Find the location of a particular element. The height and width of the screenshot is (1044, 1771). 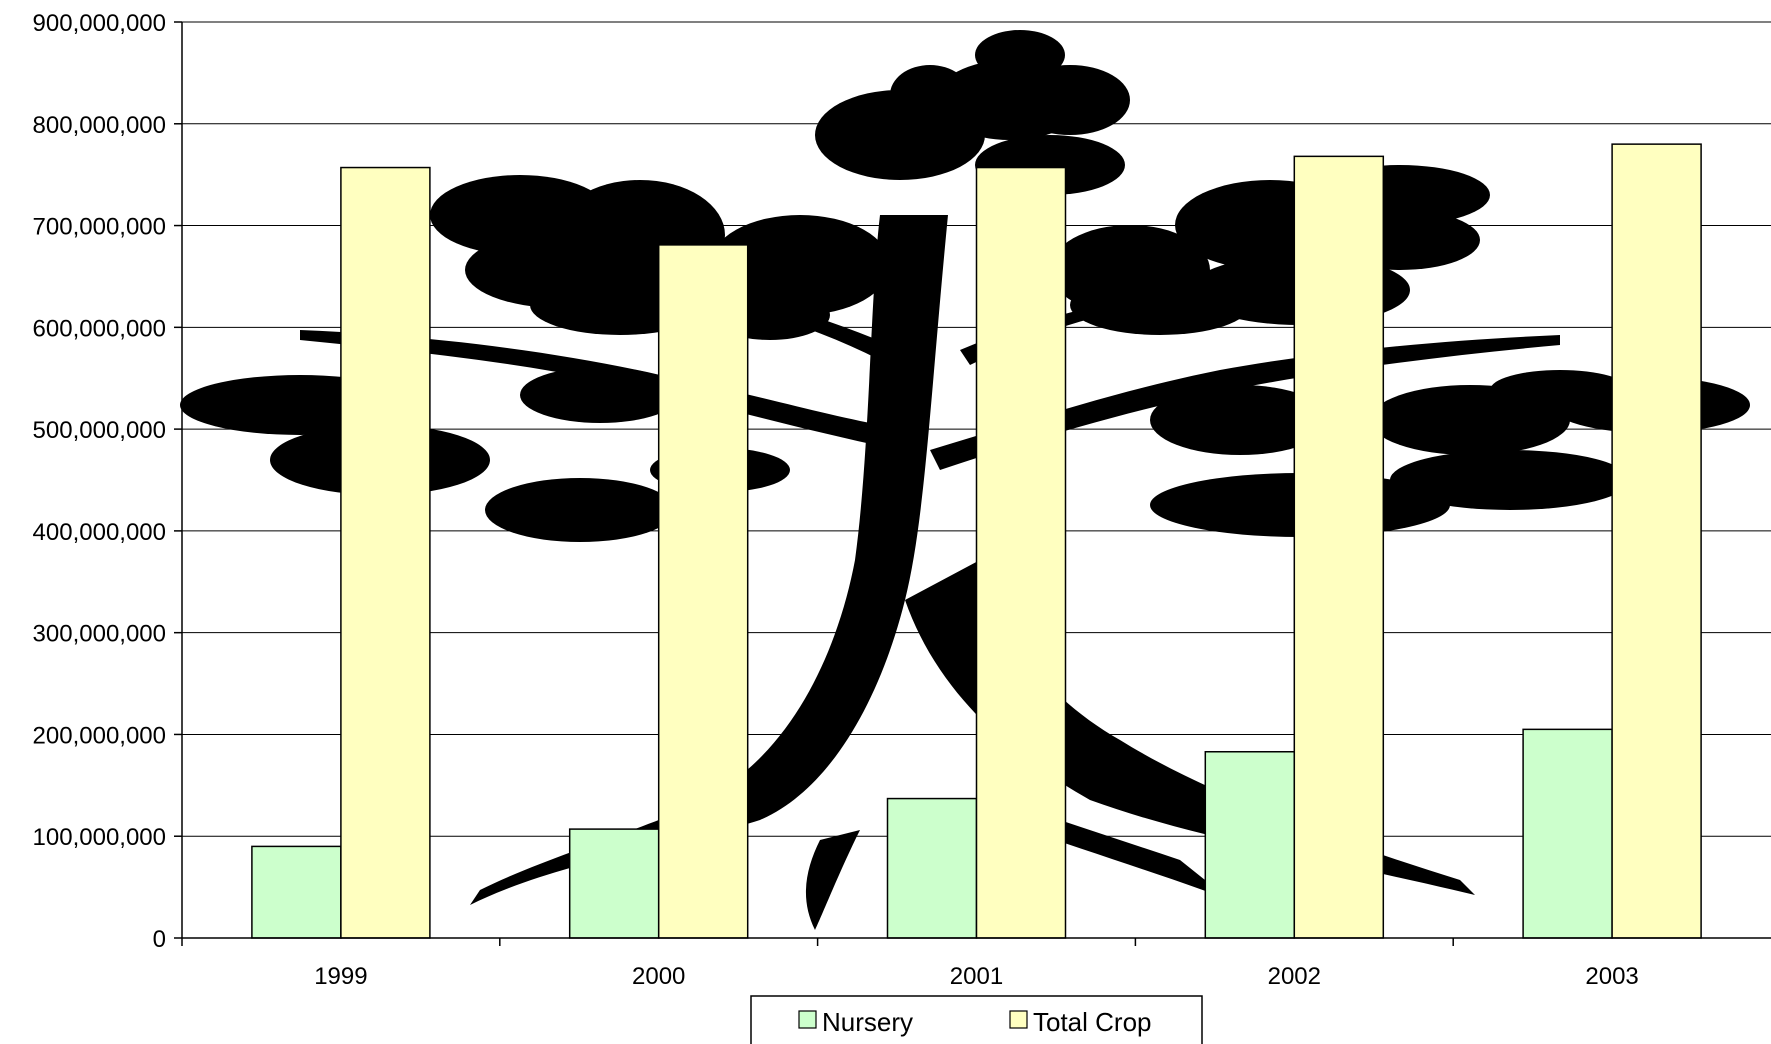

y-tick-label: 400,000,000 is located at coordinates (99, 532).